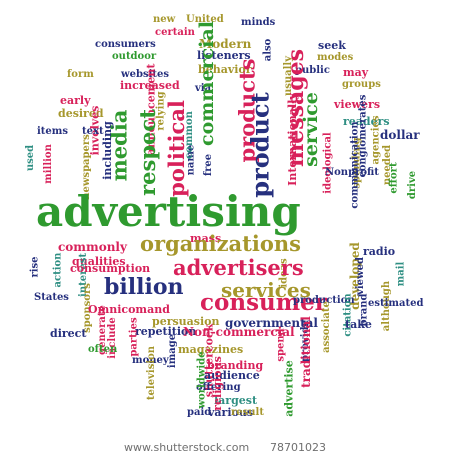 This screenshot has width=450, height=460. I want to click on cloud-word-dollar: dollar, so click(400, 135).